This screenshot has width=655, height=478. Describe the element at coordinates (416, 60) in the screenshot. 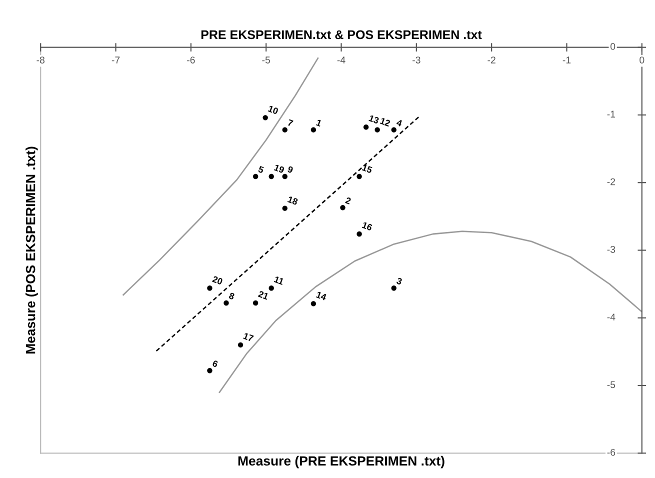

I see `x-tick-label: -3` at that location.